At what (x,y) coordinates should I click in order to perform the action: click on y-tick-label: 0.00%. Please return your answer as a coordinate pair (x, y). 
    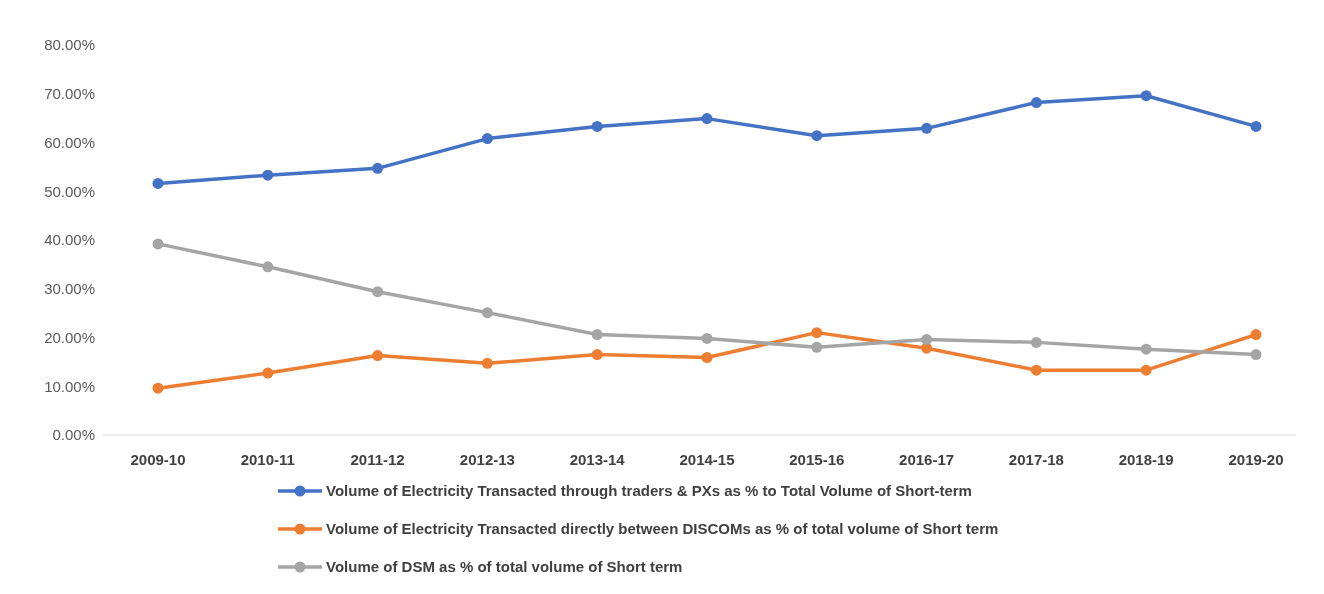
    Looking at the image, I should click on (73, 435).